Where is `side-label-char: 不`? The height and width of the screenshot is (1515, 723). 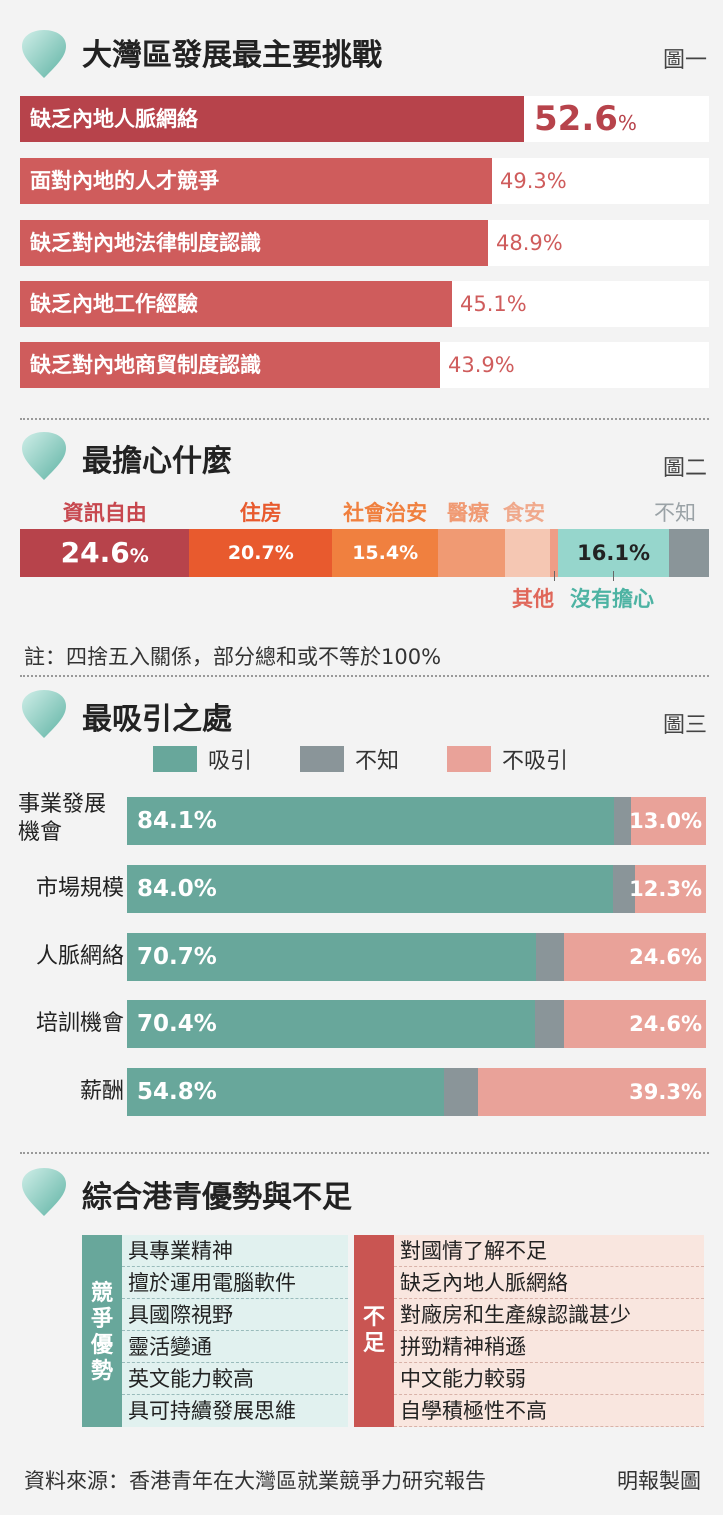
side-label-char: 不 is located at coordinates (373, 1317).